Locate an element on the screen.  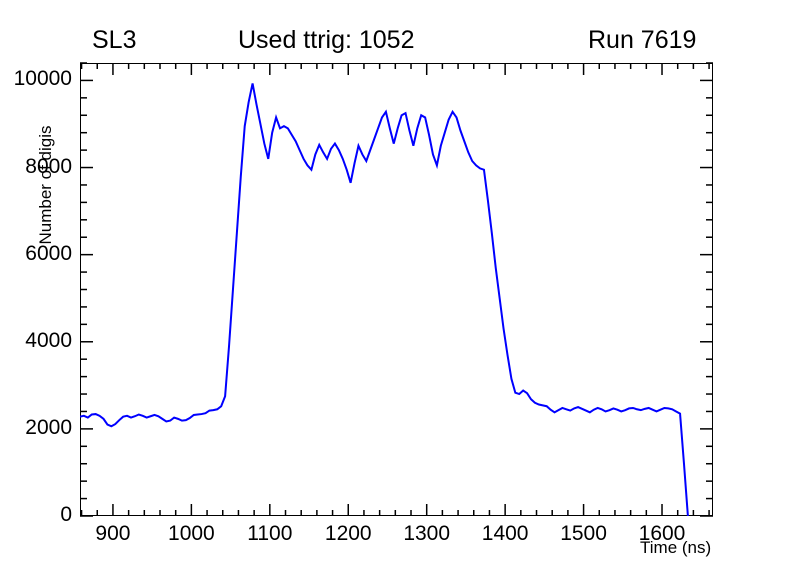
x-tick-label: 1000 is located at coordinates (191, 533).